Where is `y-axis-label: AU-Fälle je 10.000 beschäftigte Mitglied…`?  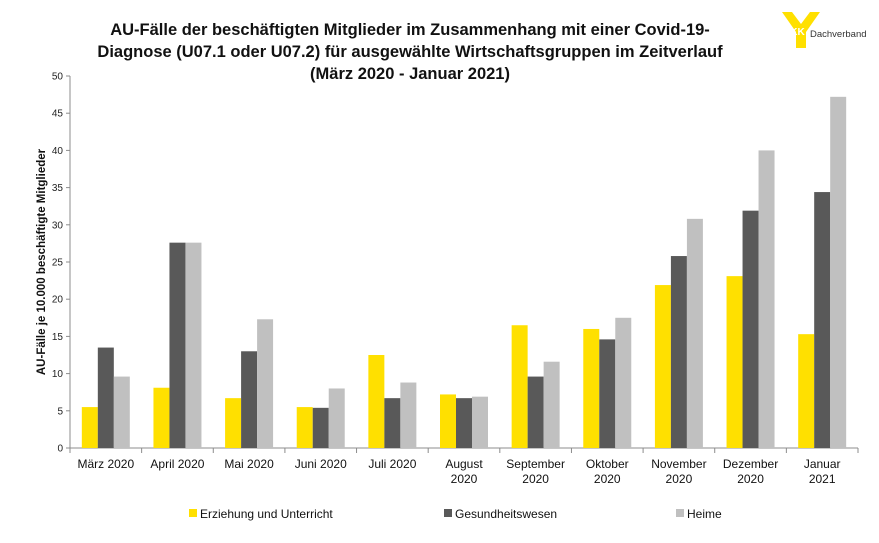 y-axis-label: AU-Fälle je 10.000 beschäftigte Mitglied… is located at coordinates (42, 261).